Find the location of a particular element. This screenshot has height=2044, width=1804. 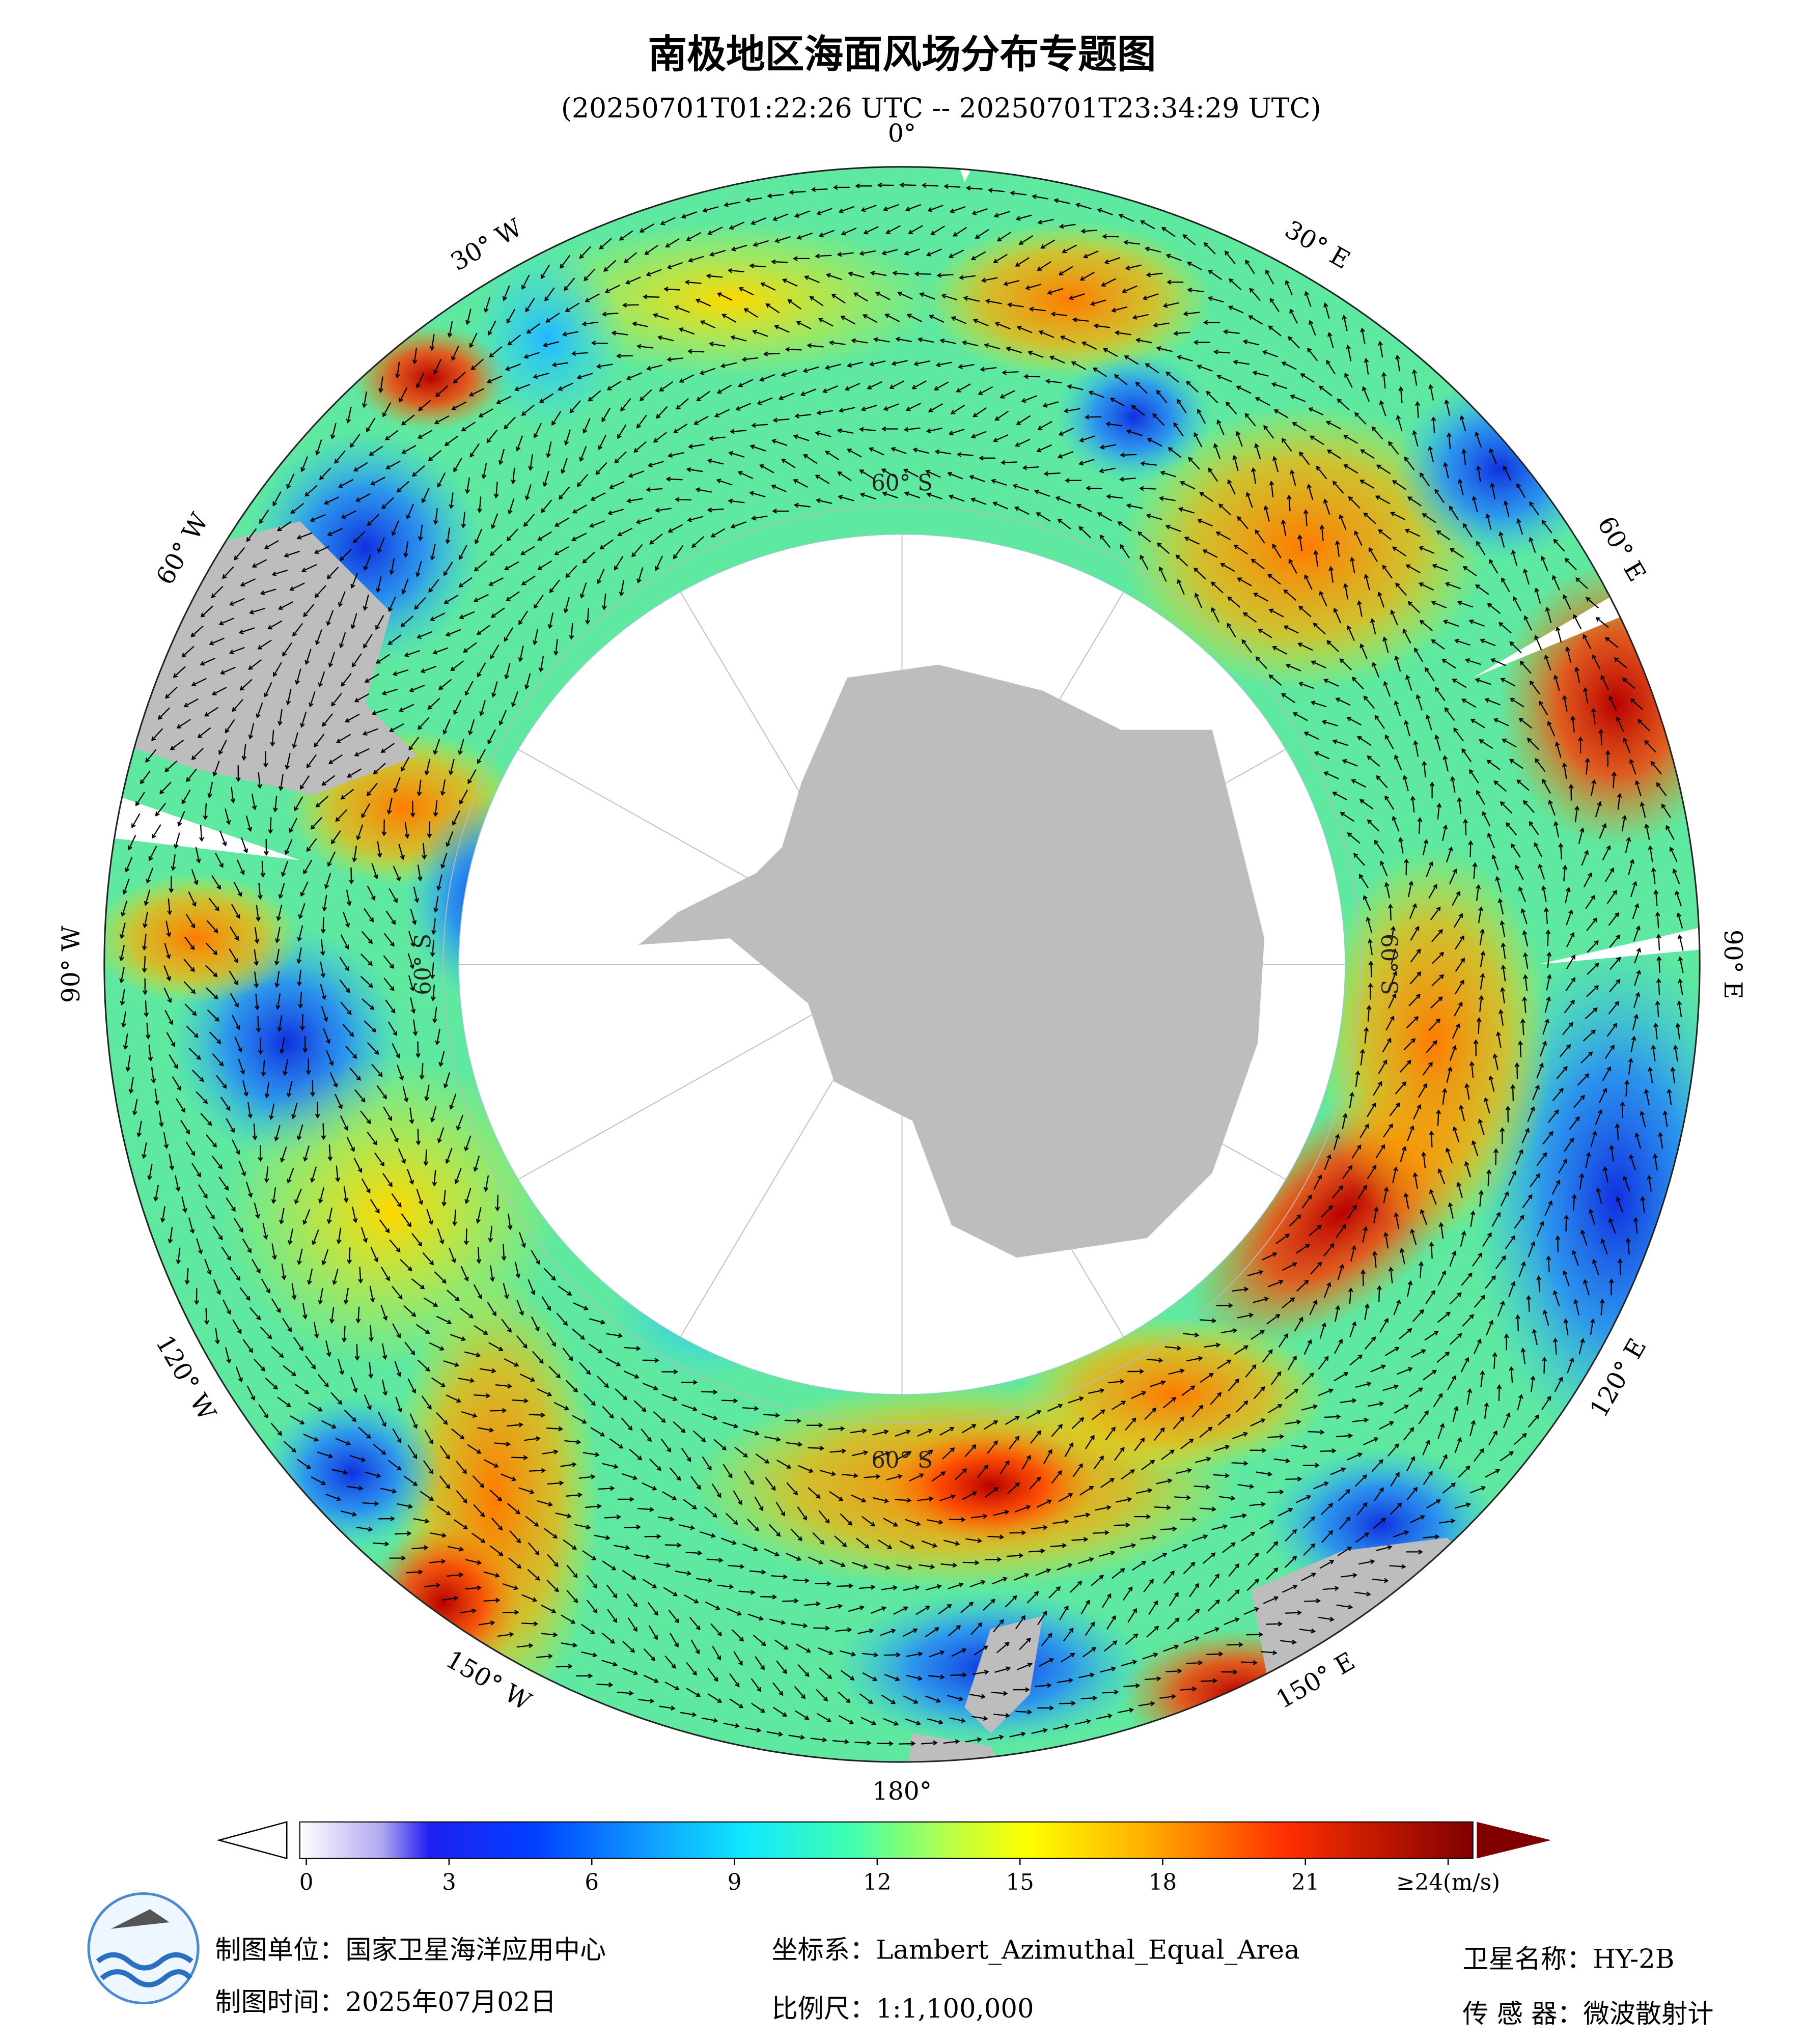

map-date: 制图时间：2025年07月02日 is located at coordinates (385, 2002).